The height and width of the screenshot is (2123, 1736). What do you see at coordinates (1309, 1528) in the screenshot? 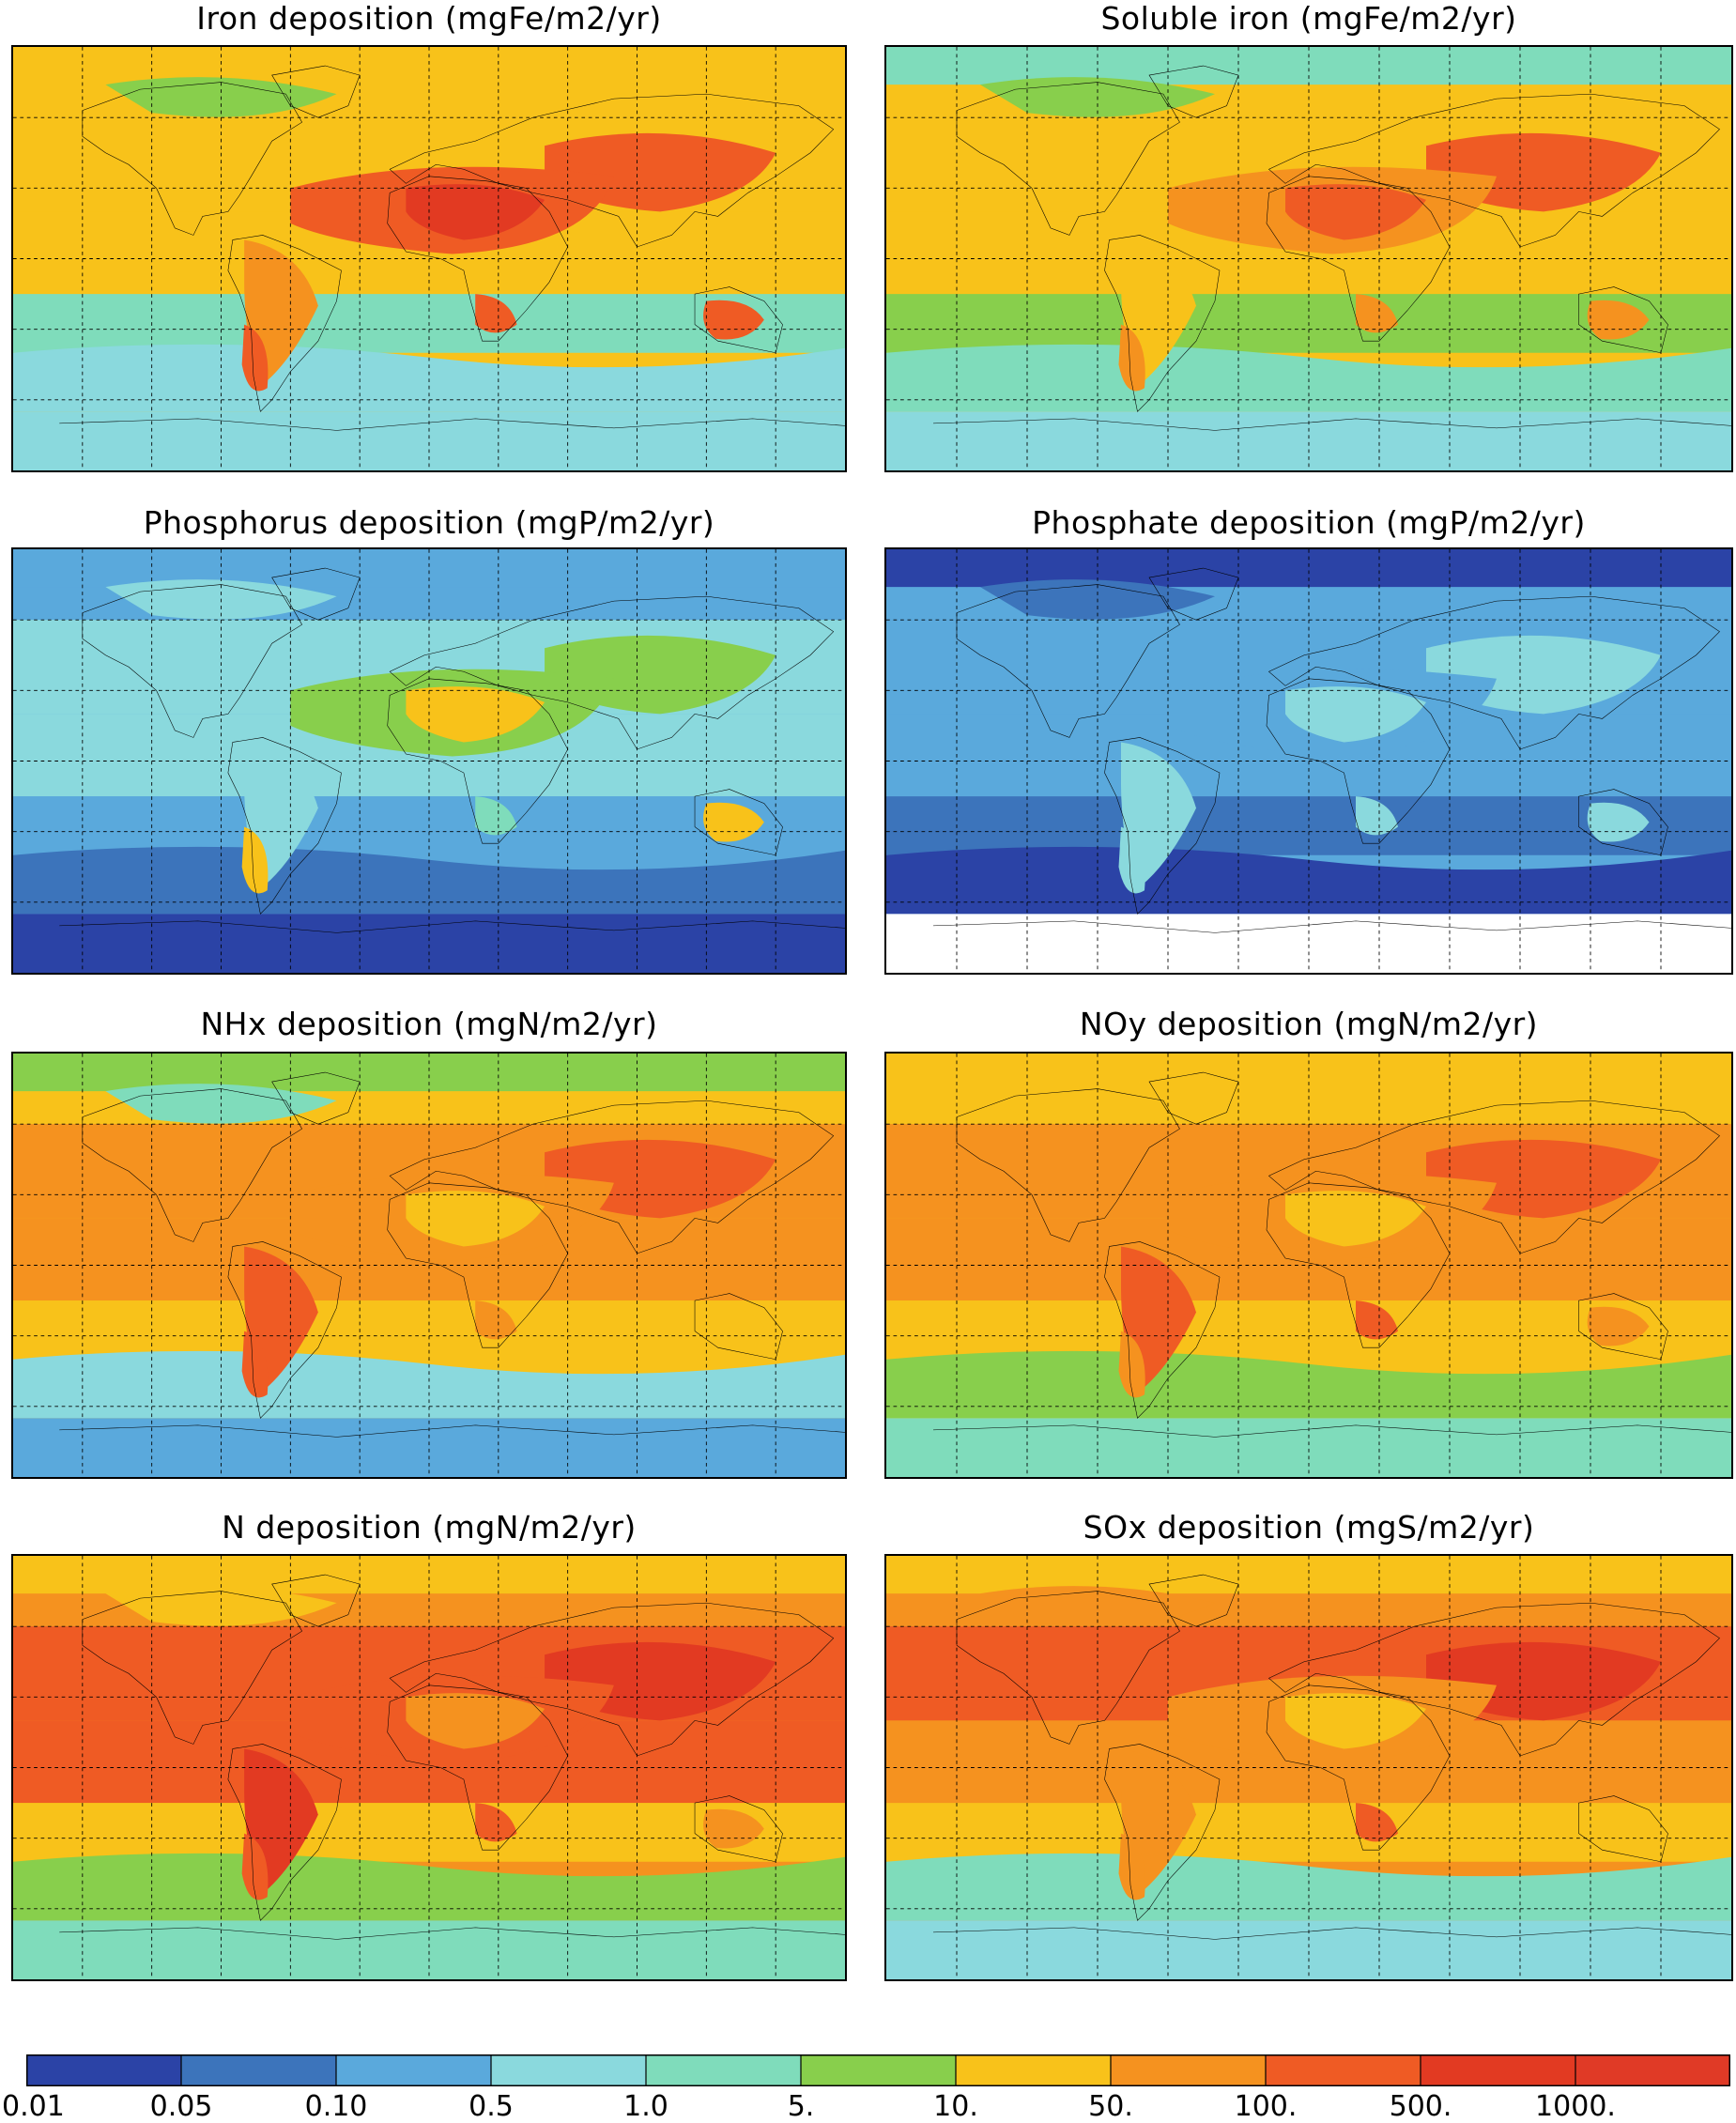
I see `panel-title-sox: SOx deposition (mgS/m2/yr)` at bounding box center [1309, 1528].